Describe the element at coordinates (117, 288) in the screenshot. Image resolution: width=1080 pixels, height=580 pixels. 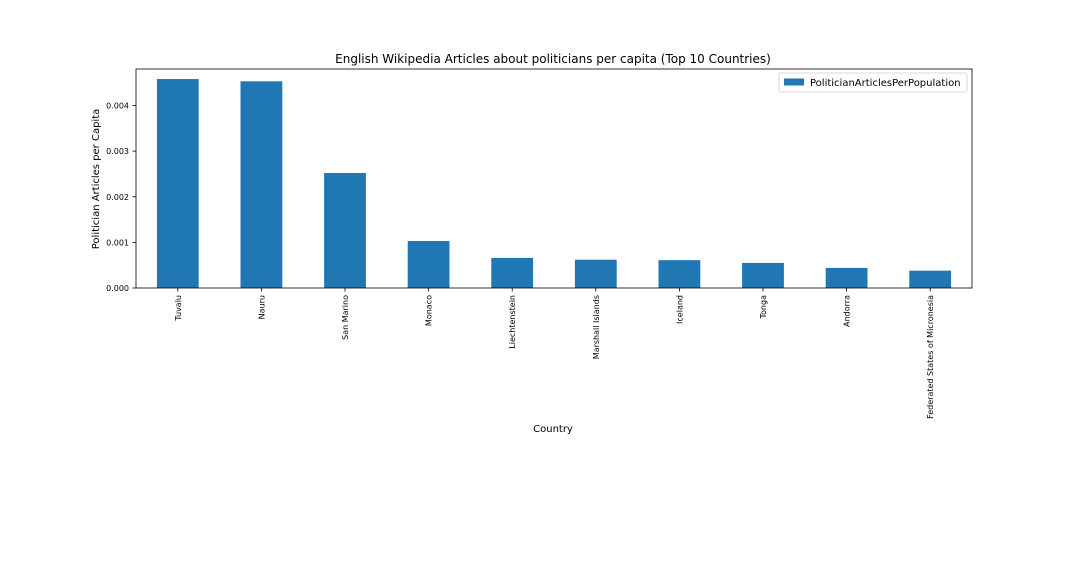
I see `y-tick-label: 0.000` at that location.